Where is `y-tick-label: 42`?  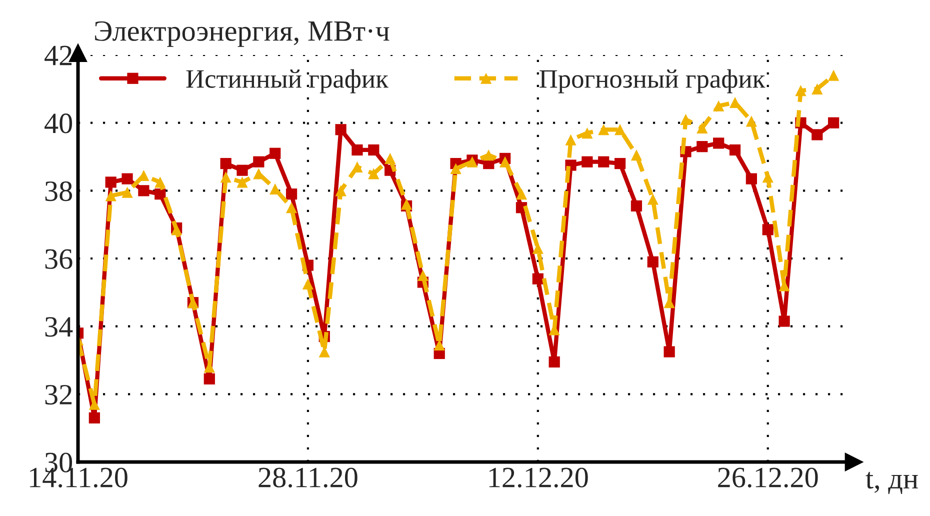
y-tick-label: 42 is located at coordinates (58, 56).